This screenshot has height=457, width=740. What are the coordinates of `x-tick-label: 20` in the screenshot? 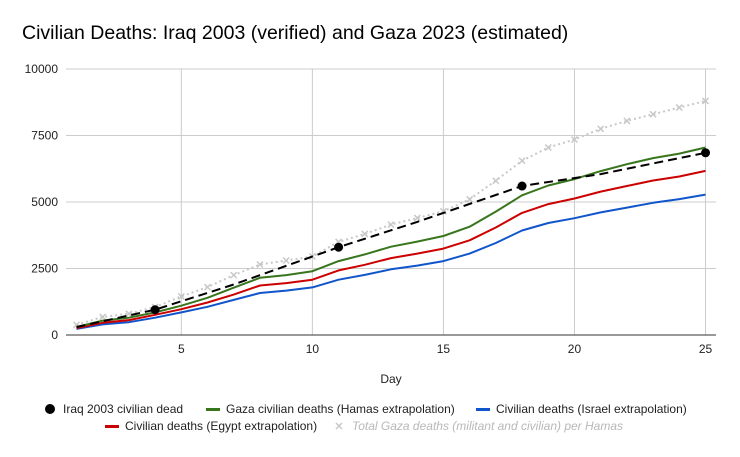 It's located at (575, 349).